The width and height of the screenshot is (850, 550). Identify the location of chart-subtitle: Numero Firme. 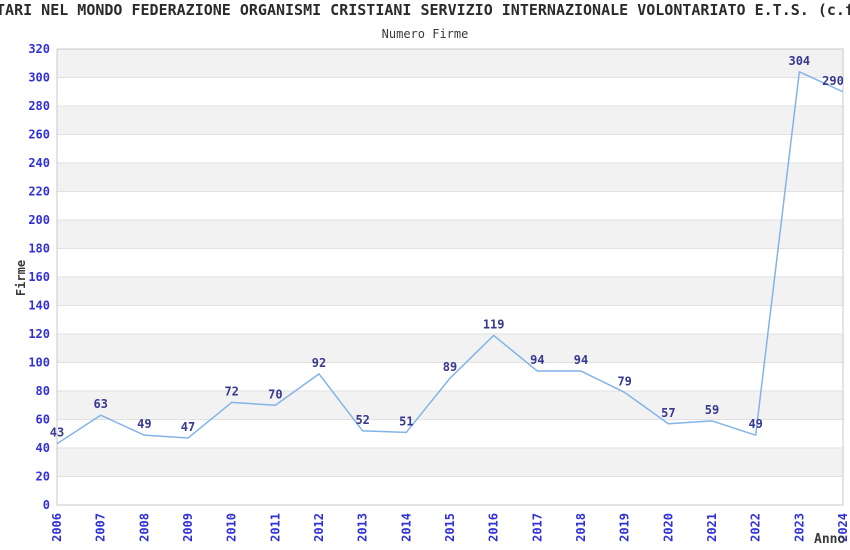
(425, 34).